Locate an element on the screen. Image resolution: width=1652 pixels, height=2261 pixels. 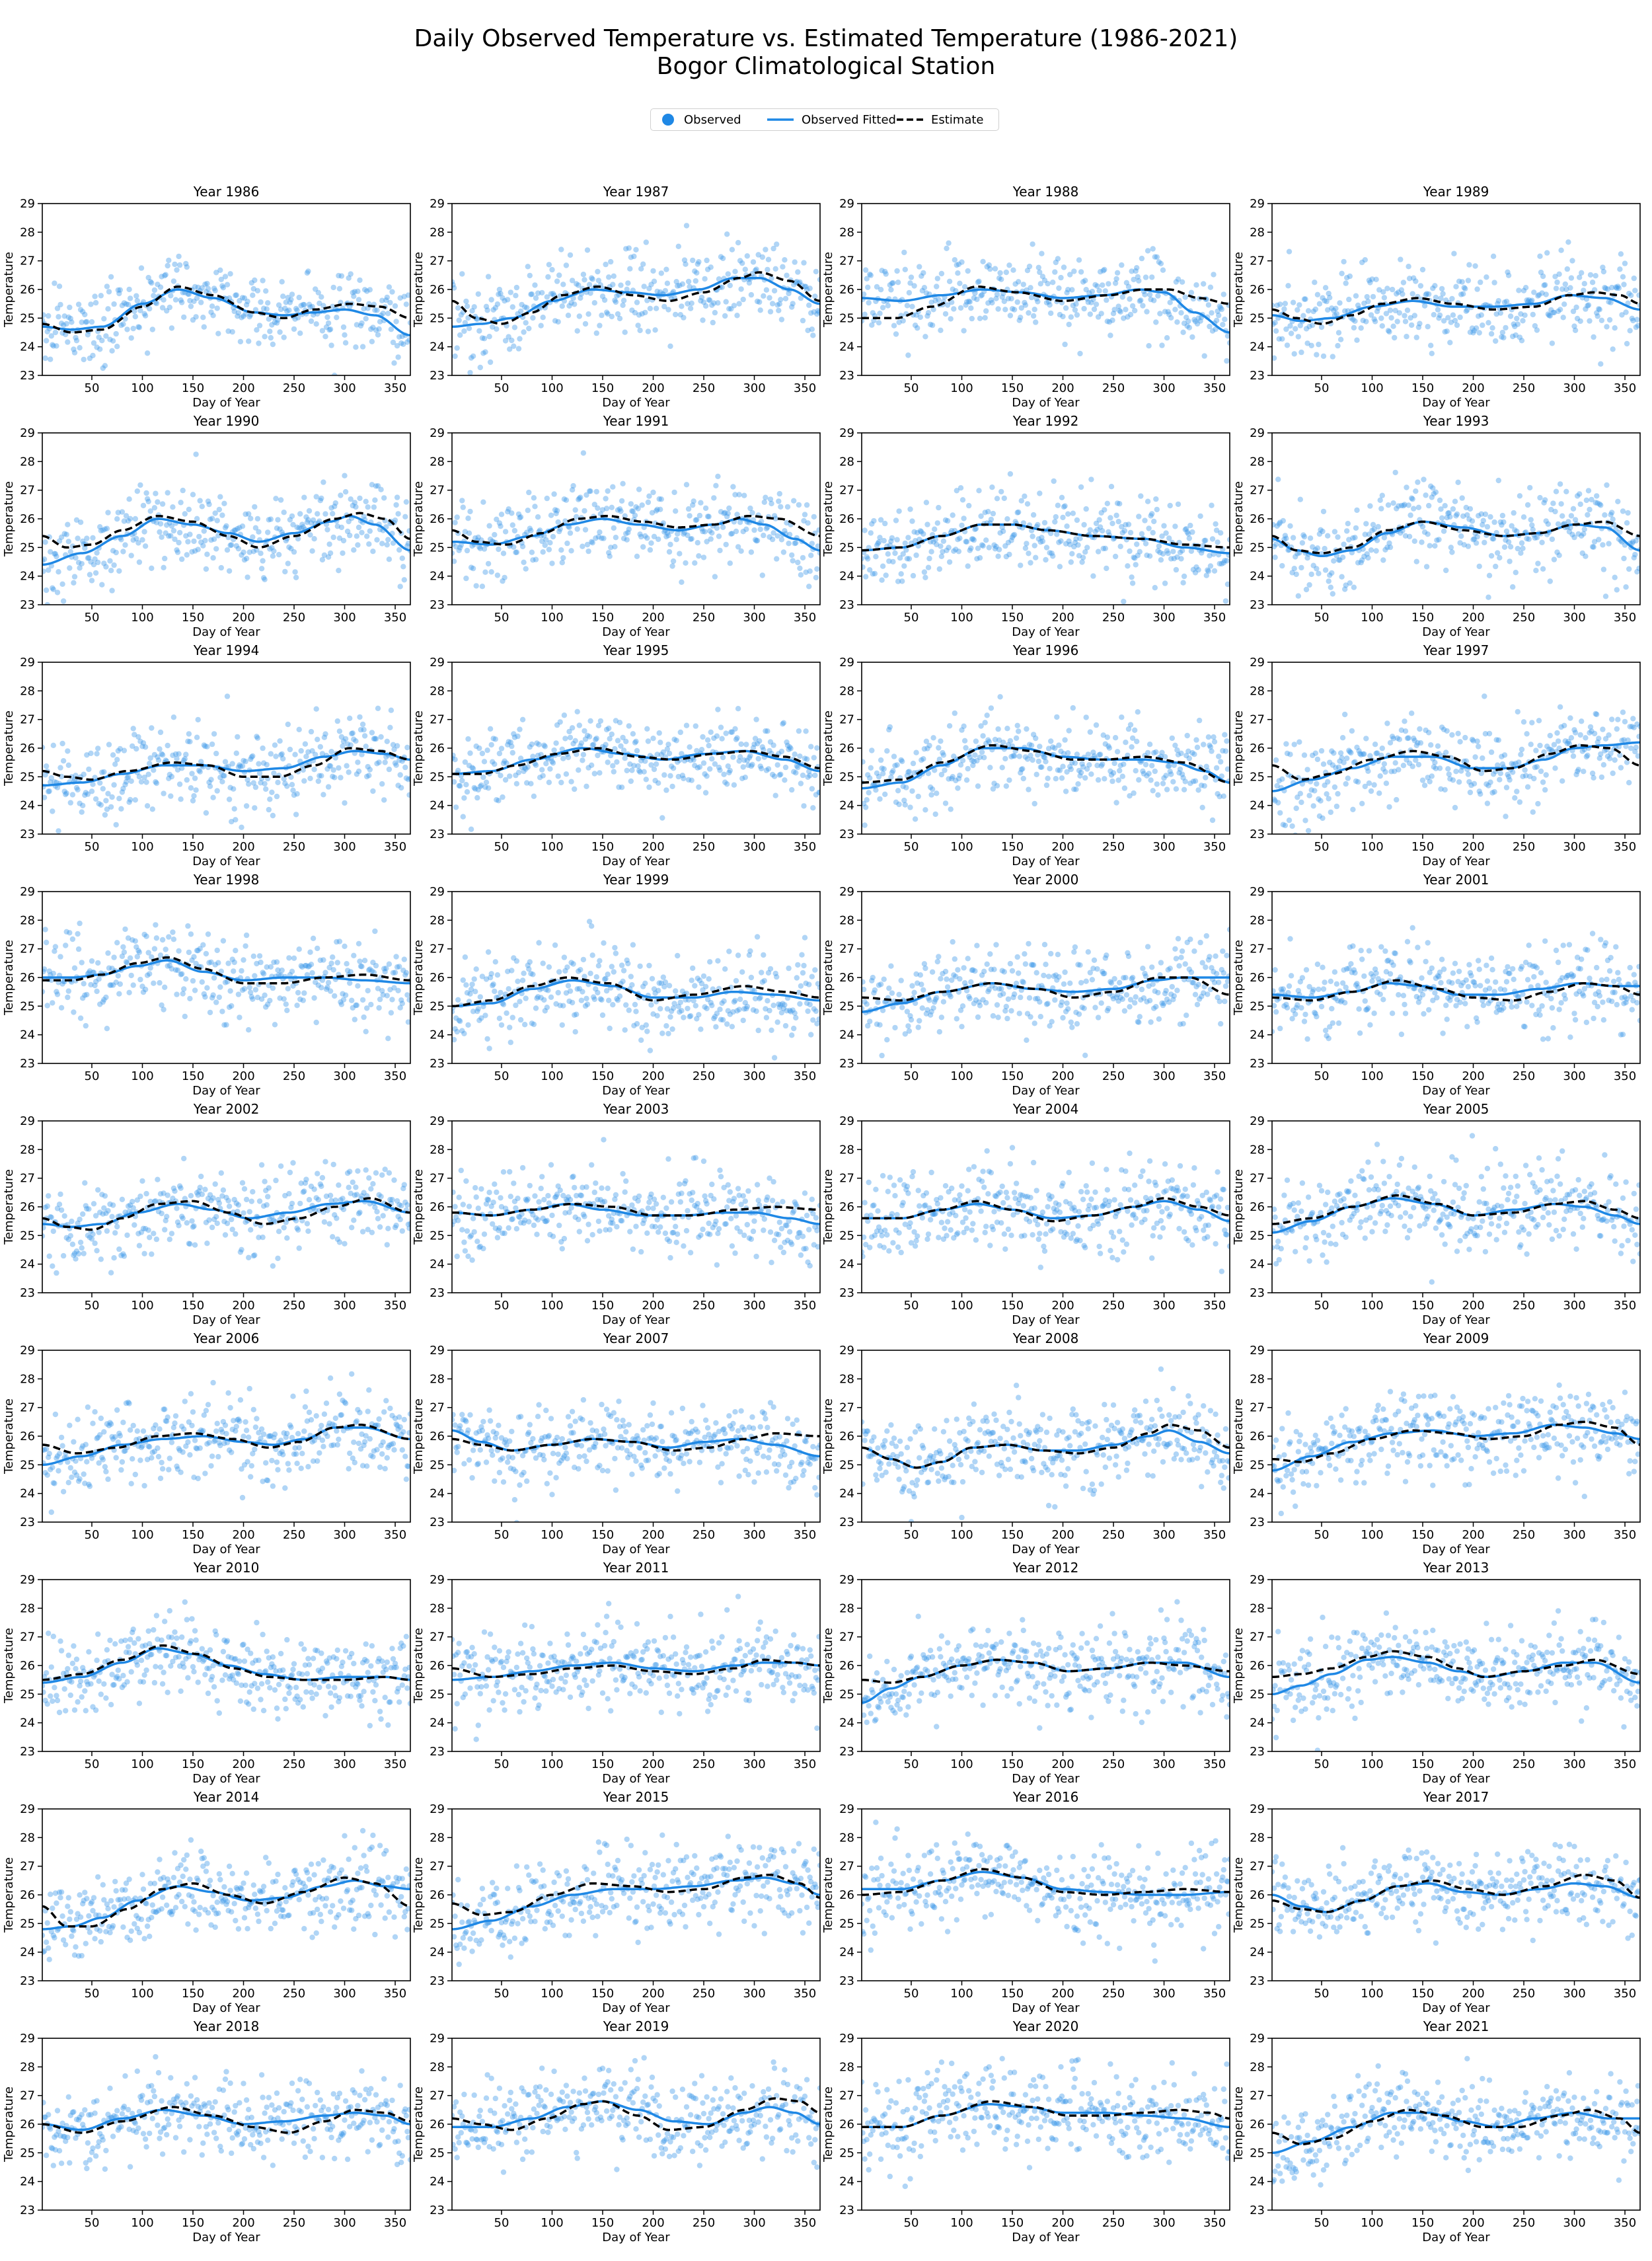
y-tick-label: 29 is located at coordinates (437, 663).